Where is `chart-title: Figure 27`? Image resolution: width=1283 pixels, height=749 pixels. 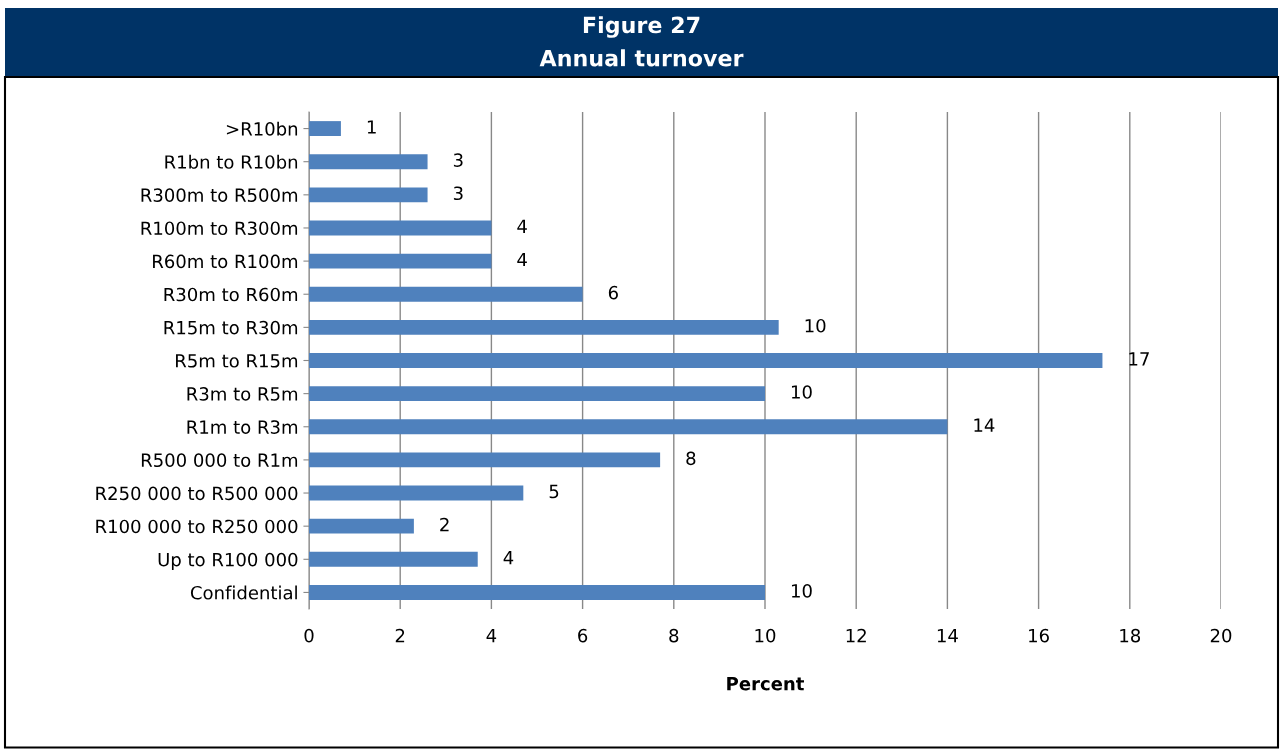 chart-title: Figure 27 is located at coordinates (641, 27).